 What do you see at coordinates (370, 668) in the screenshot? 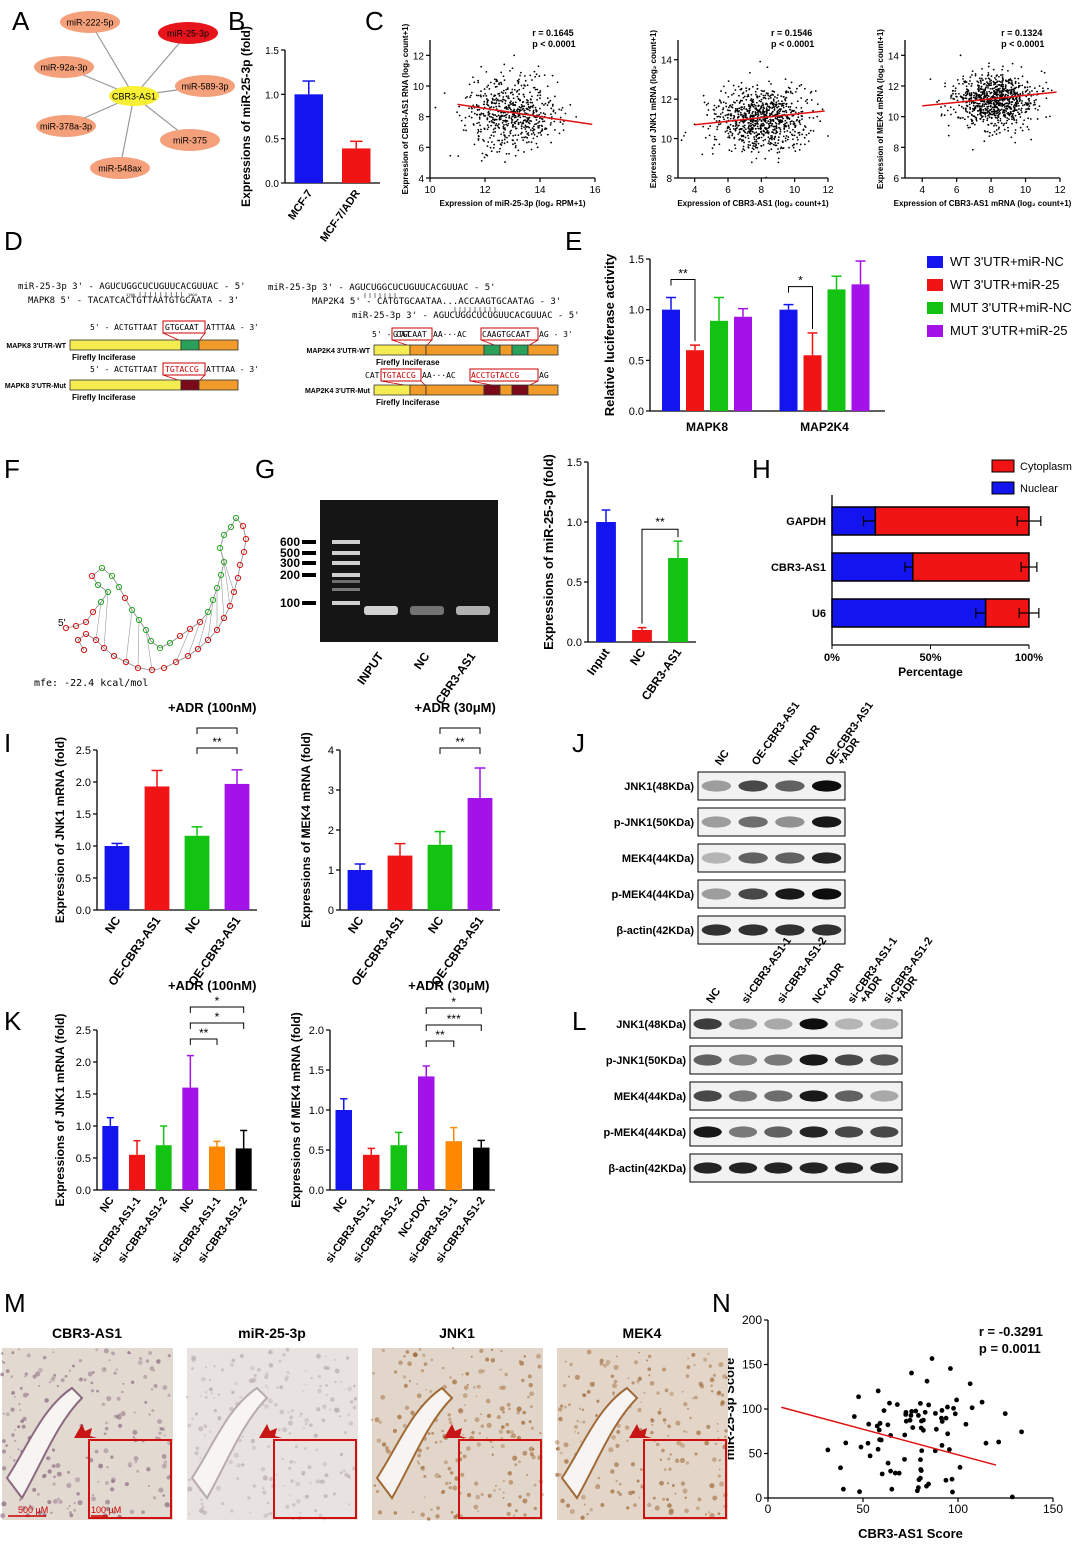
I see `lane-label: INPUT` at bounding box center [370, 668].